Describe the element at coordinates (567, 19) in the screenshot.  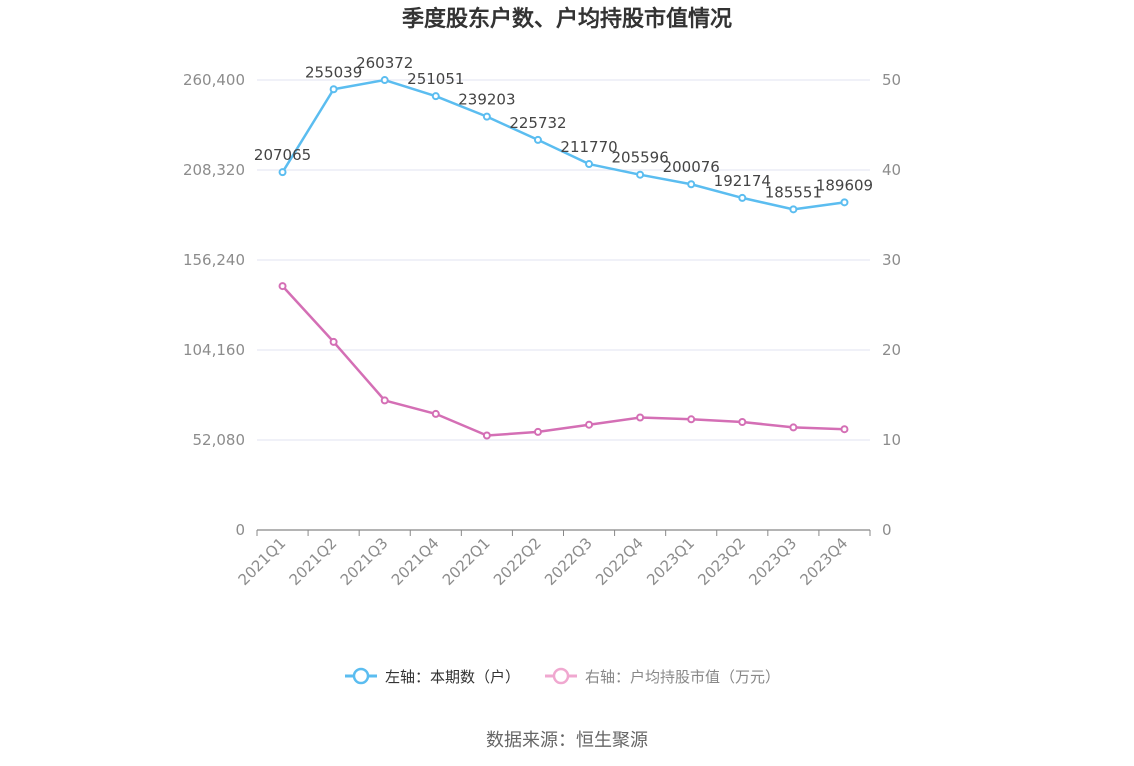
I see `chart-title: 季度股东户数、户均持股市值情况` at that location.